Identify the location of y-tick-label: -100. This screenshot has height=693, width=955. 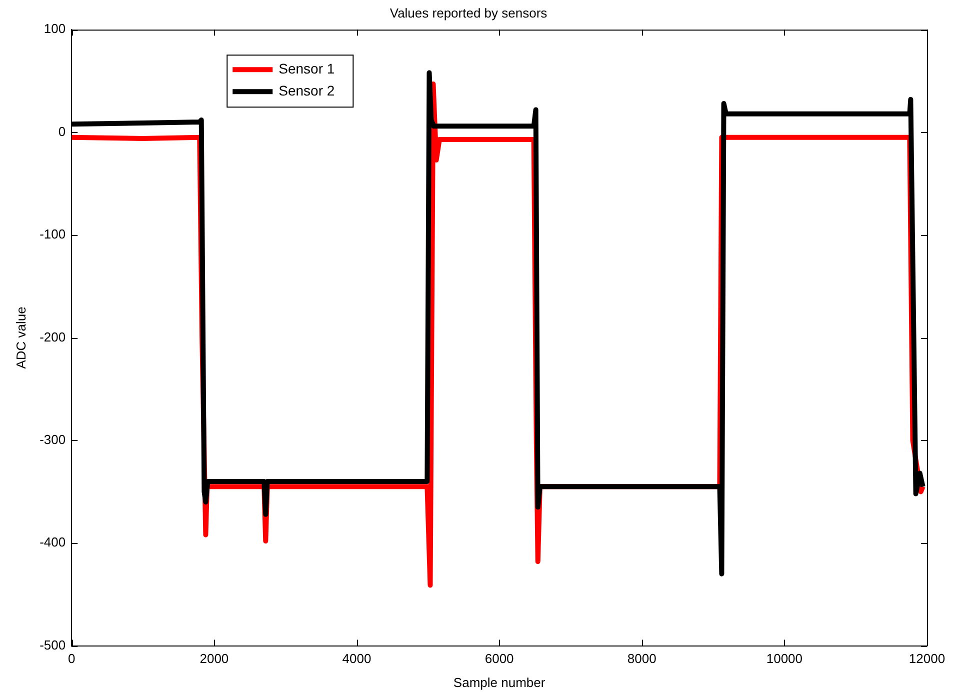
(53, 234).